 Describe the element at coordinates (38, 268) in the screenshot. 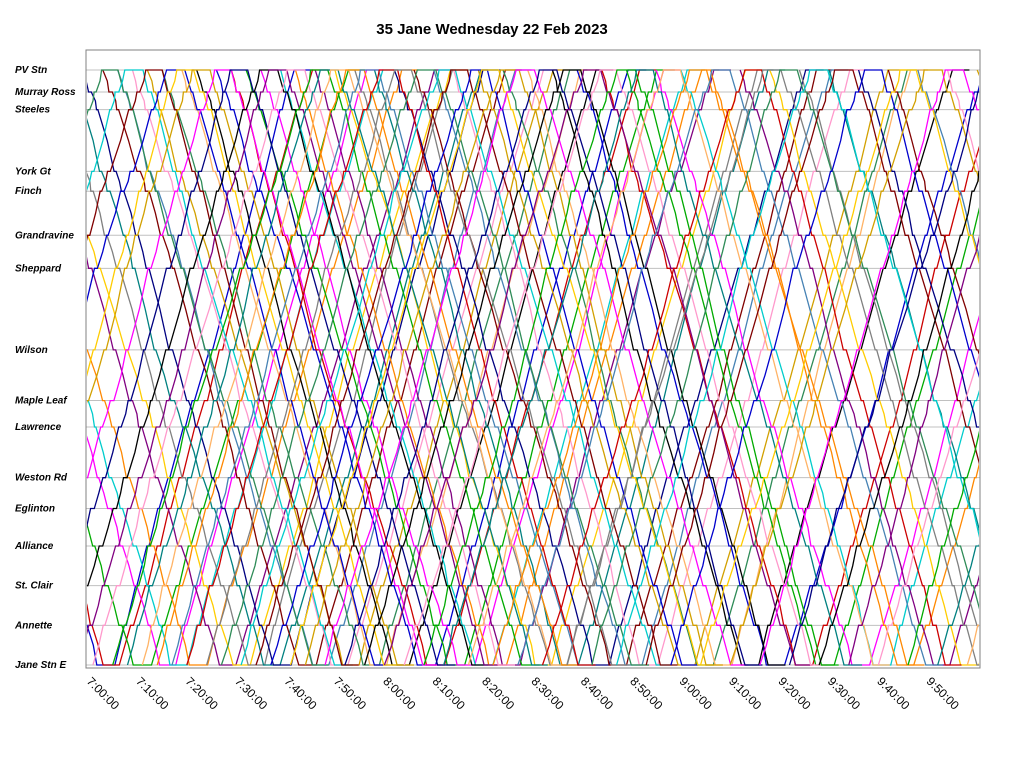

I see `stop-label: Sheppard` at that location.